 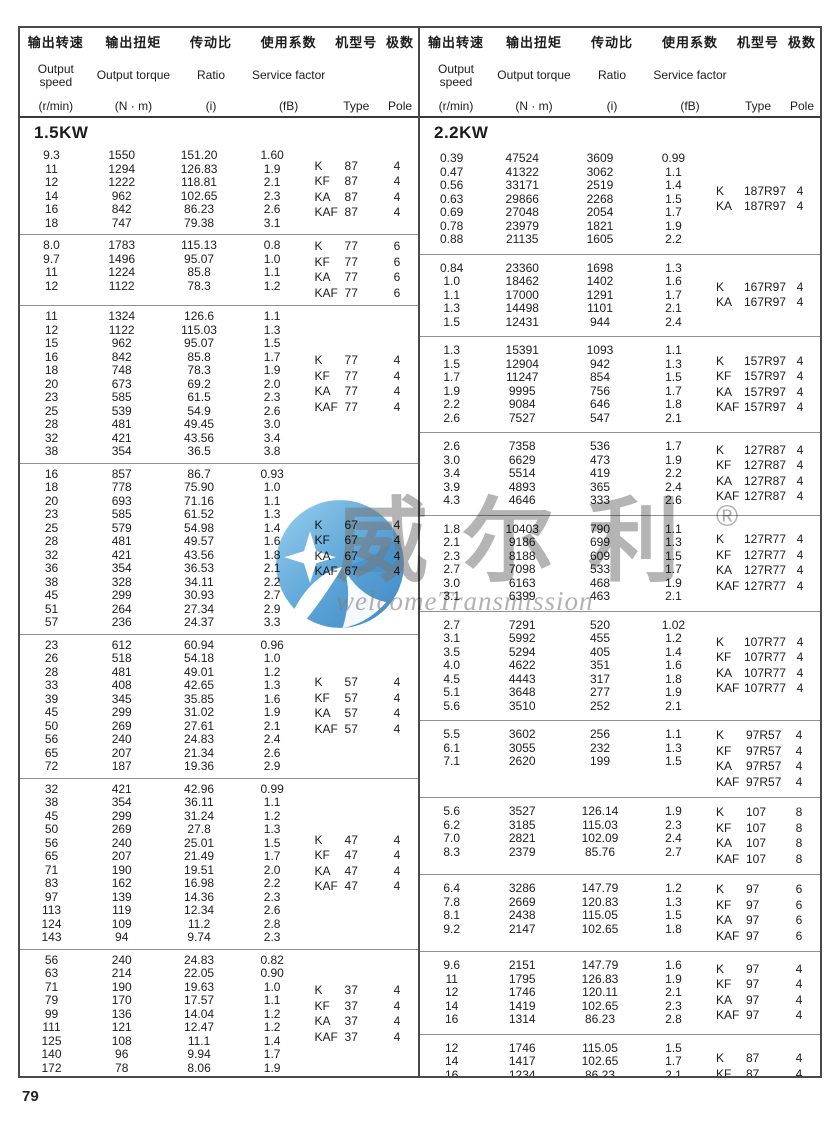 What do you see at coordinates (199, 658) in the screenshot?
I see `ratio-cell: 54.18` at bounding box center [199, 658].